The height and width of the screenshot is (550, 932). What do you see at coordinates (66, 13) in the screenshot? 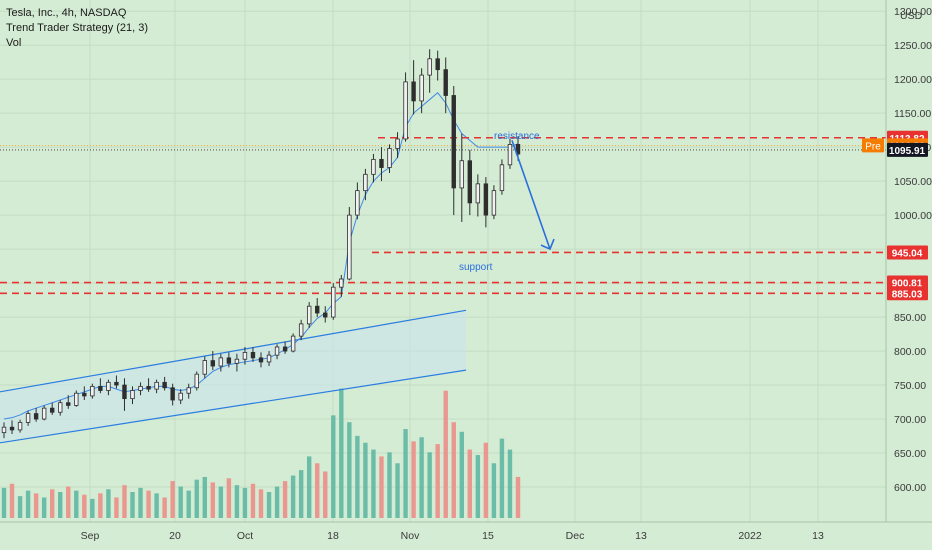
I see `legend-title: Tesla, Inc., 4h, NASDAQ` at bounding box center [66, 13].